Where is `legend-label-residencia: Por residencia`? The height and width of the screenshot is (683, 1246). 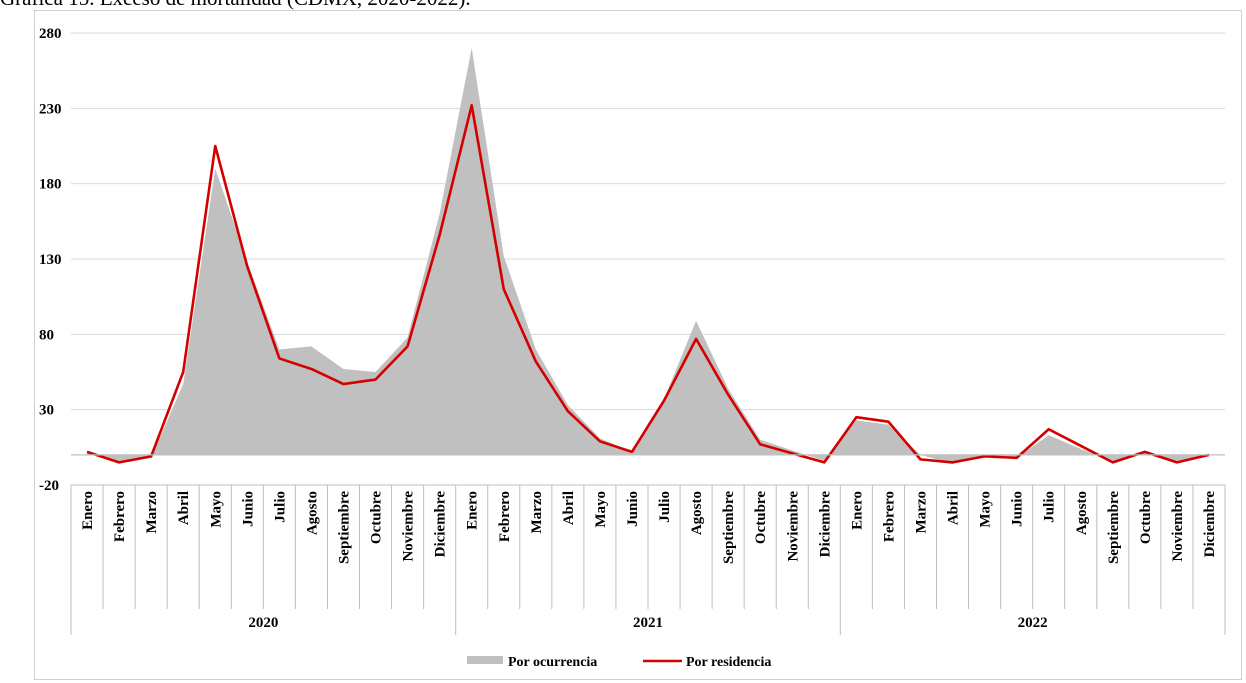 legend-label-residencia: Por residencia is located at coordinates (728, 662).